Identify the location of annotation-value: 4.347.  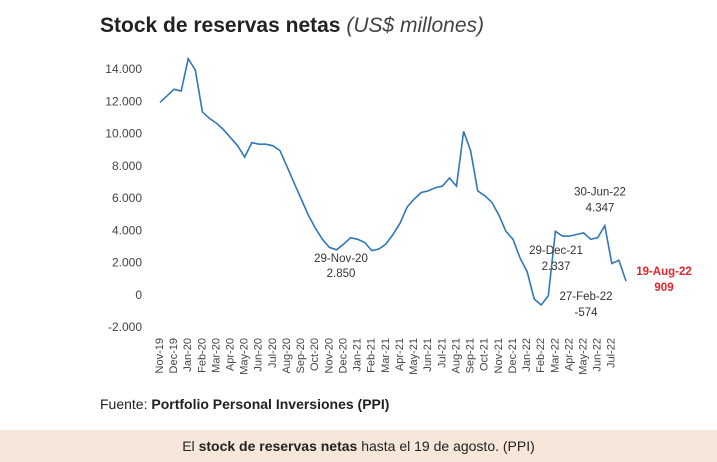
(600, 209).